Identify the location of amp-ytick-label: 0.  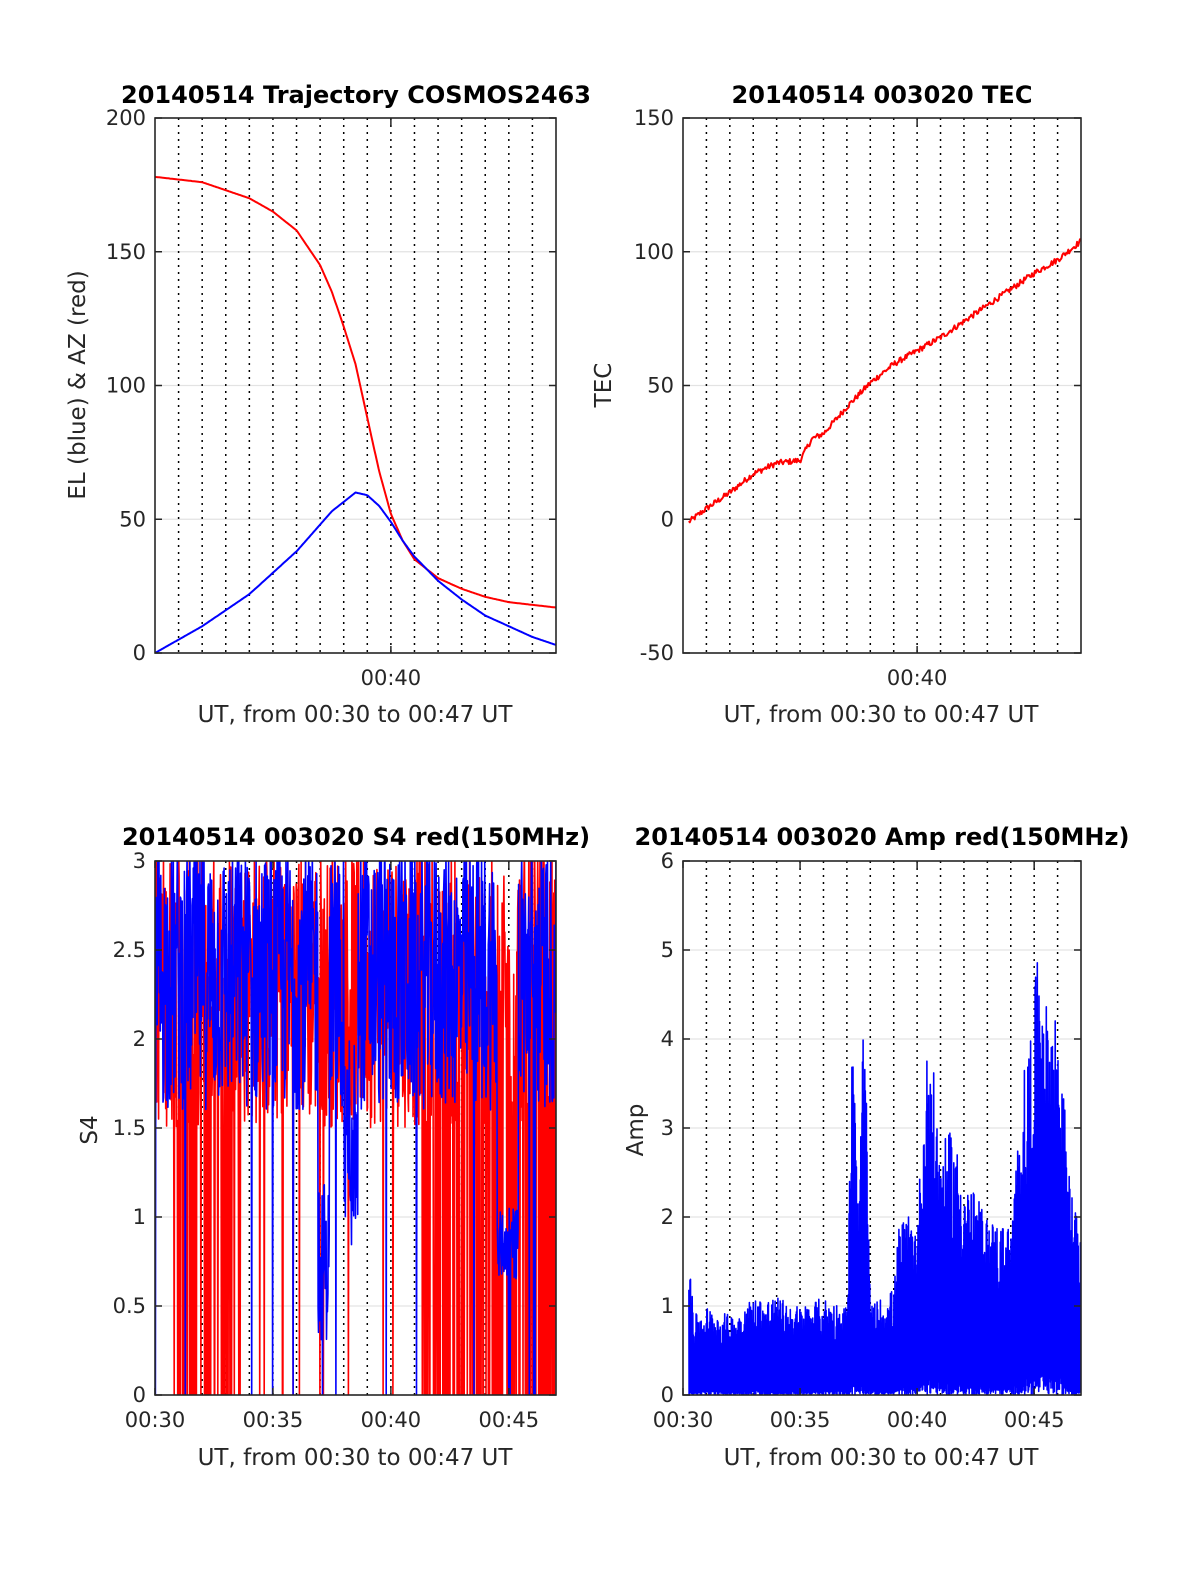
(667, 1395).